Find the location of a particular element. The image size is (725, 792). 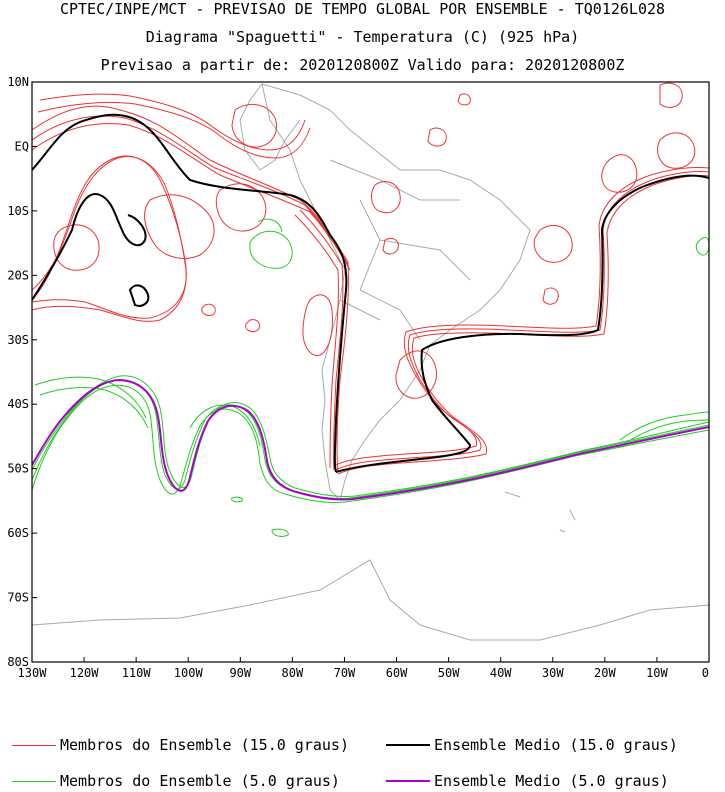

mean-5-layer is located at coordinates (370, 439).